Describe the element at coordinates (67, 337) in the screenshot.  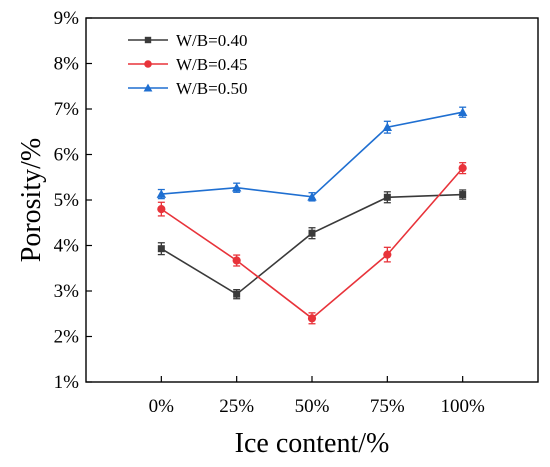
I see `y-tick-label: 2%` at that location.